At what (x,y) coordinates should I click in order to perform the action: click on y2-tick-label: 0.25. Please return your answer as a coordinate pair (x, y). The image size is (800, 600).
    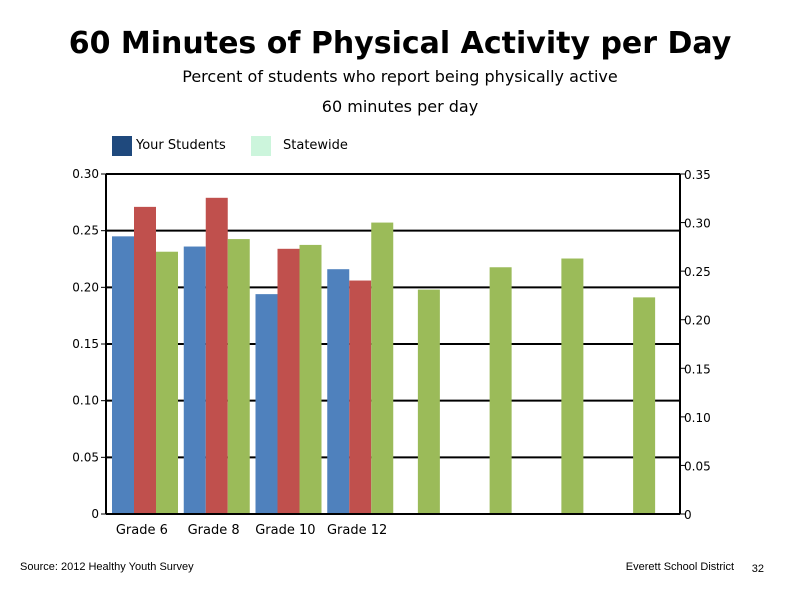
    Looking at the image, I should click on (697, 272).